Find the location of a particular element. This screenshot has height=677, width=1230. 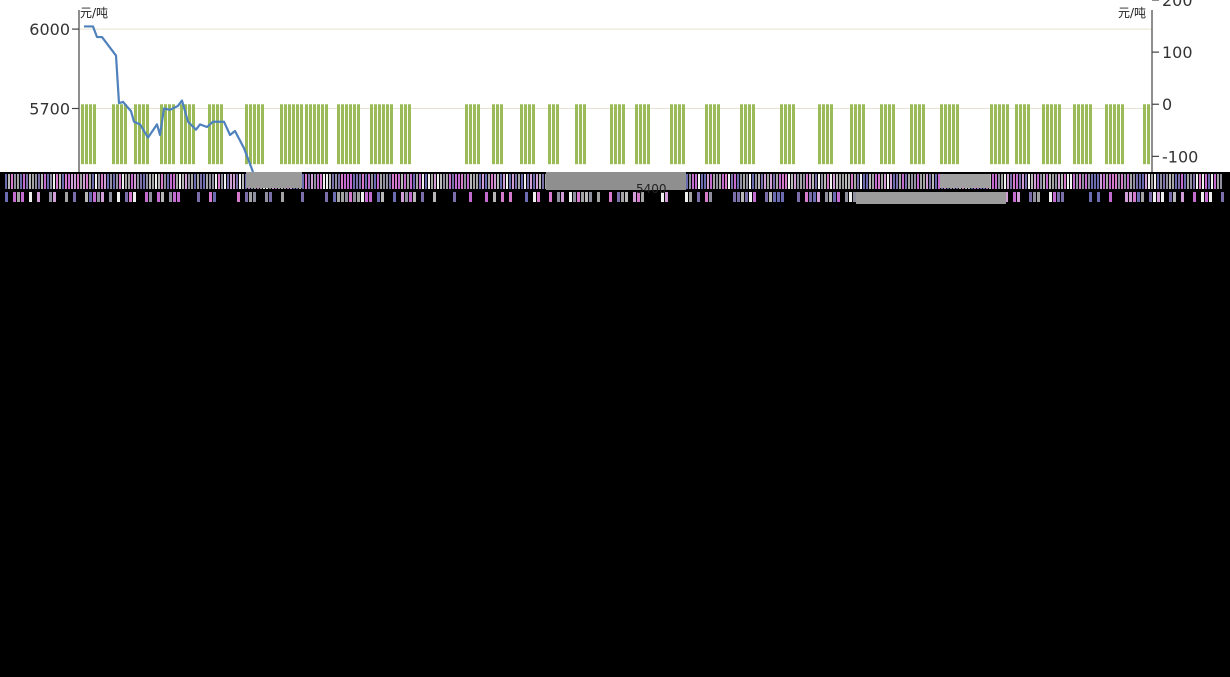

right-tick-label: 100 is located at coordinates (1177, 52).